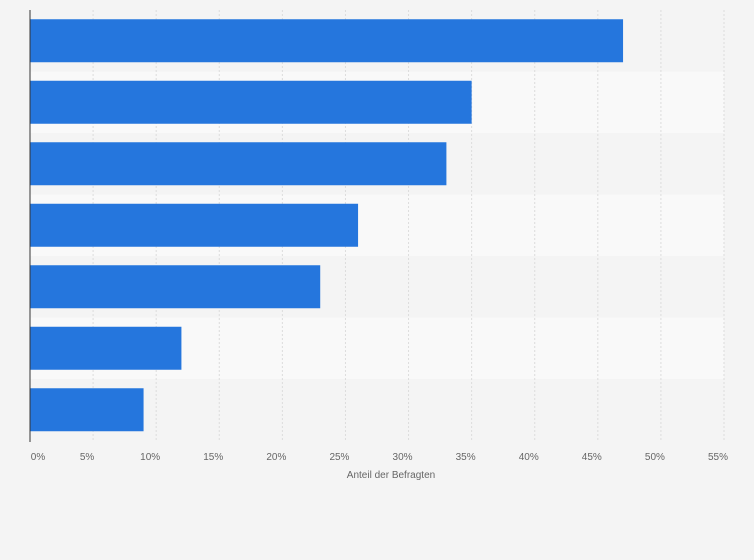 The image size is (754, 560). I want to click on x-tick-label: 50%, so click(655, 457).